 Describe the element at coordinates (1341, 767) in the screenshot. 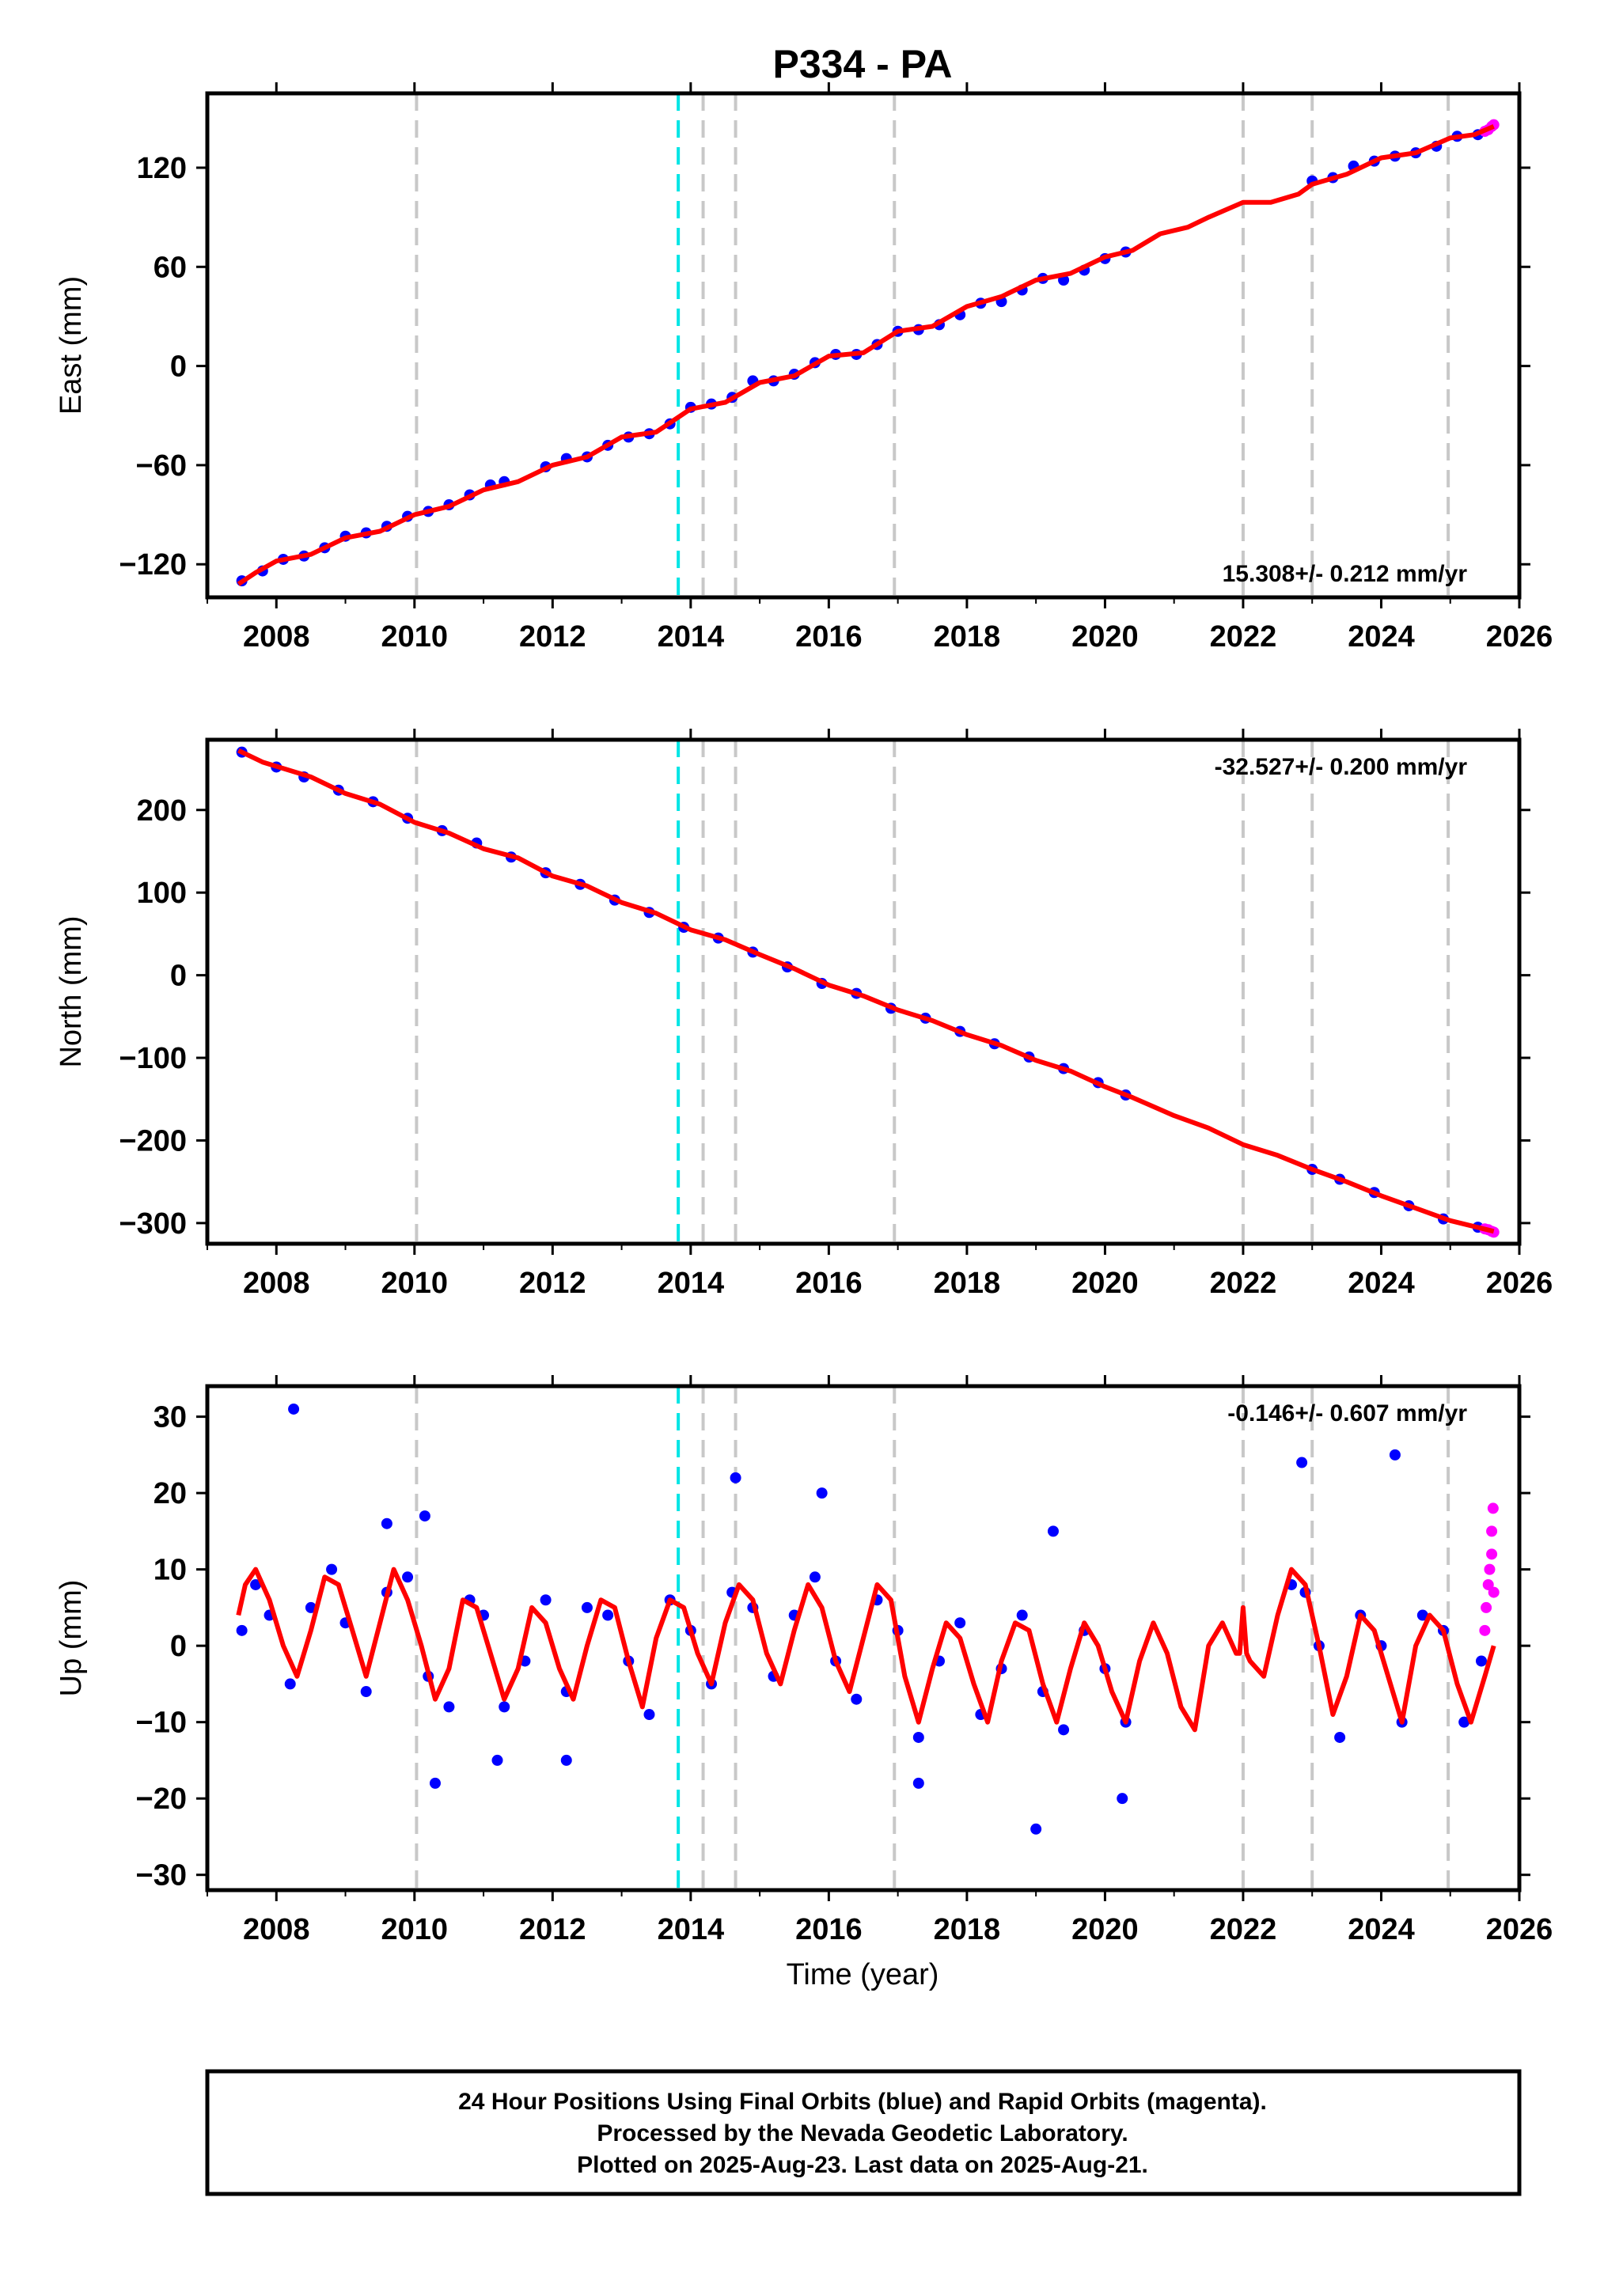

I see `velocity-label: -32.527+/- 0.200 mm/yr` at that location.